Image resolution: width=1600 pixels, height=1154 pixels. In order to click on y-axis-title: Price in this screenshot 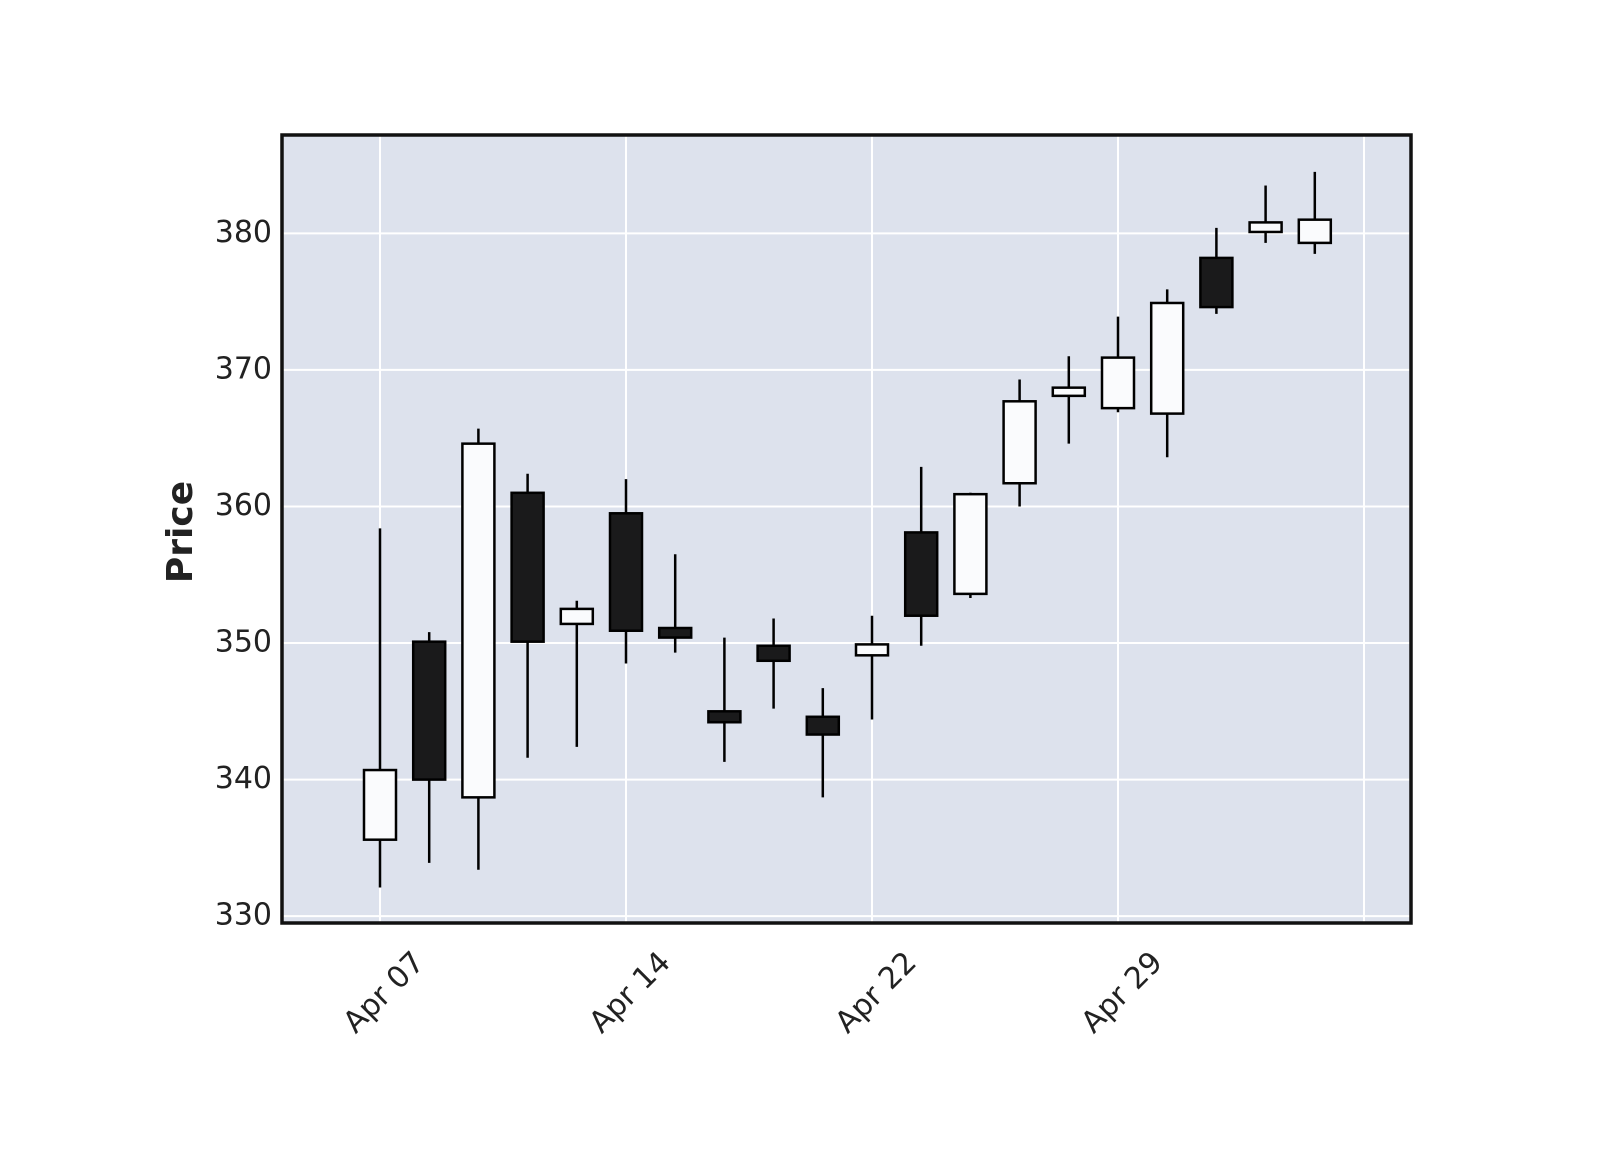, I will do `click(180, 532)`.